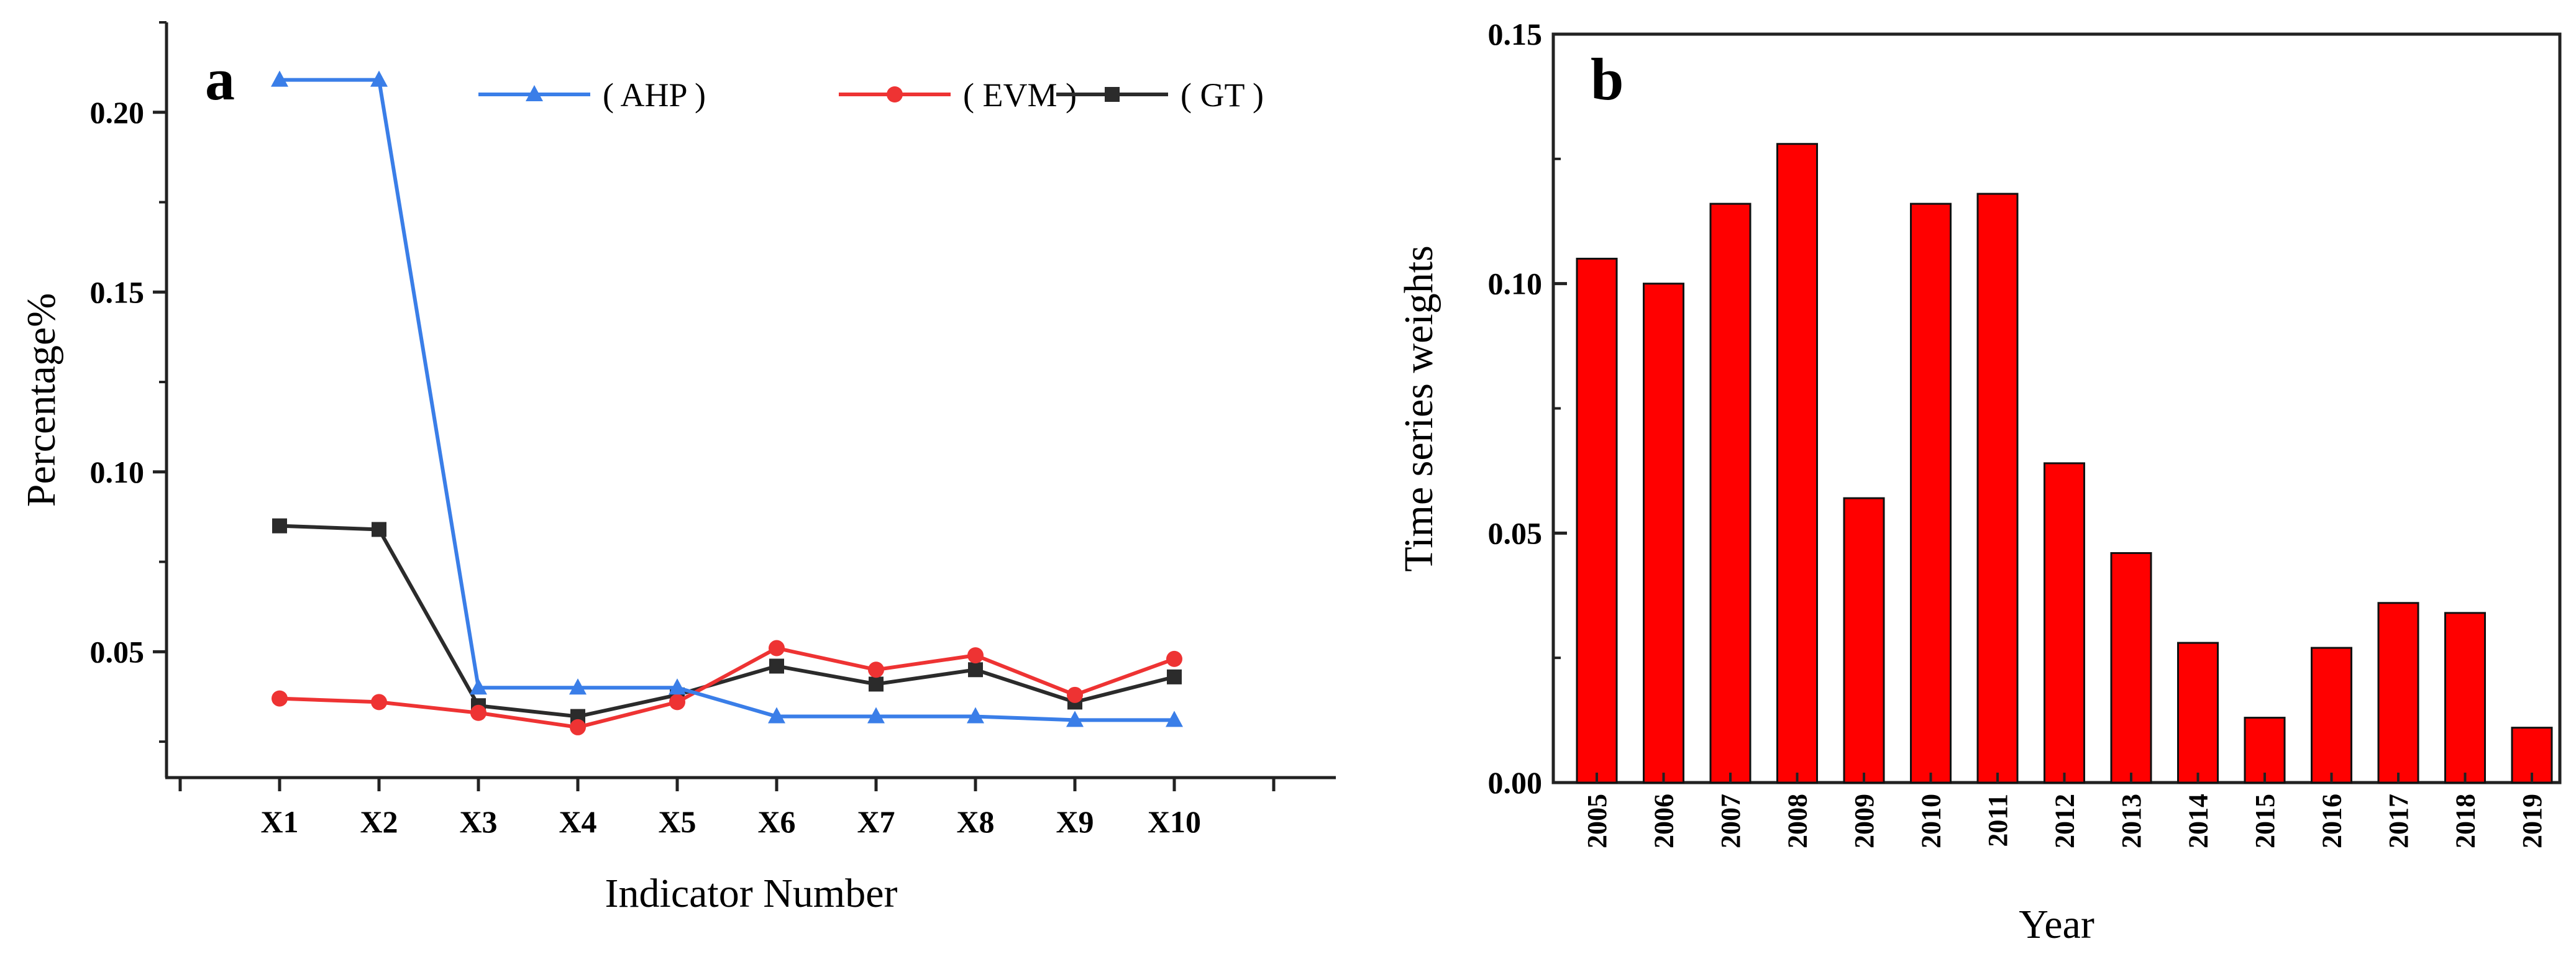  What do you see at coordinates (2131, 821) in the screenshot?
I see `panel-b-x-tick-label: 2013` at bounding box center [2131, 821].